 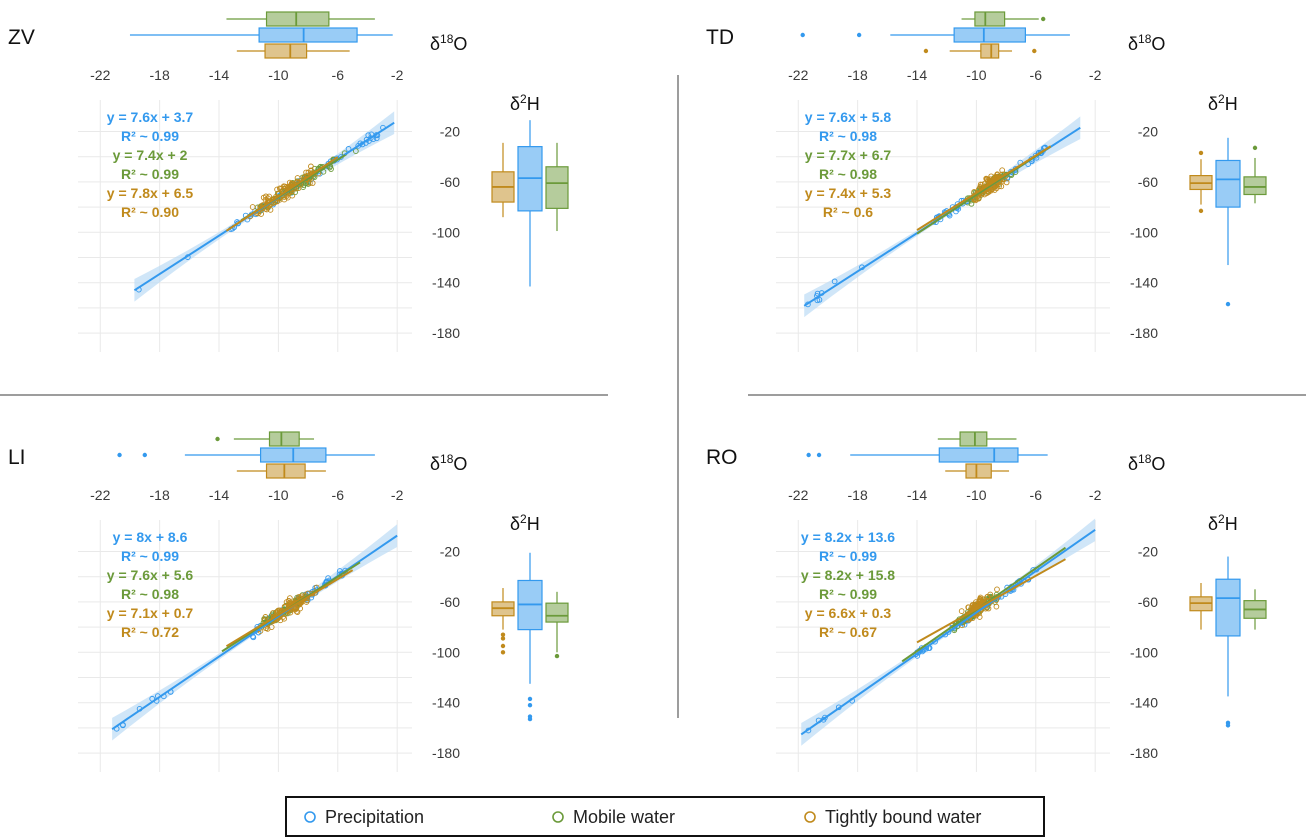 What do you see at coordinates (150, 537) in the screenshot?
I see `equation-precipitation: y = 8x + 8.6` at bounding box center [150, 537].